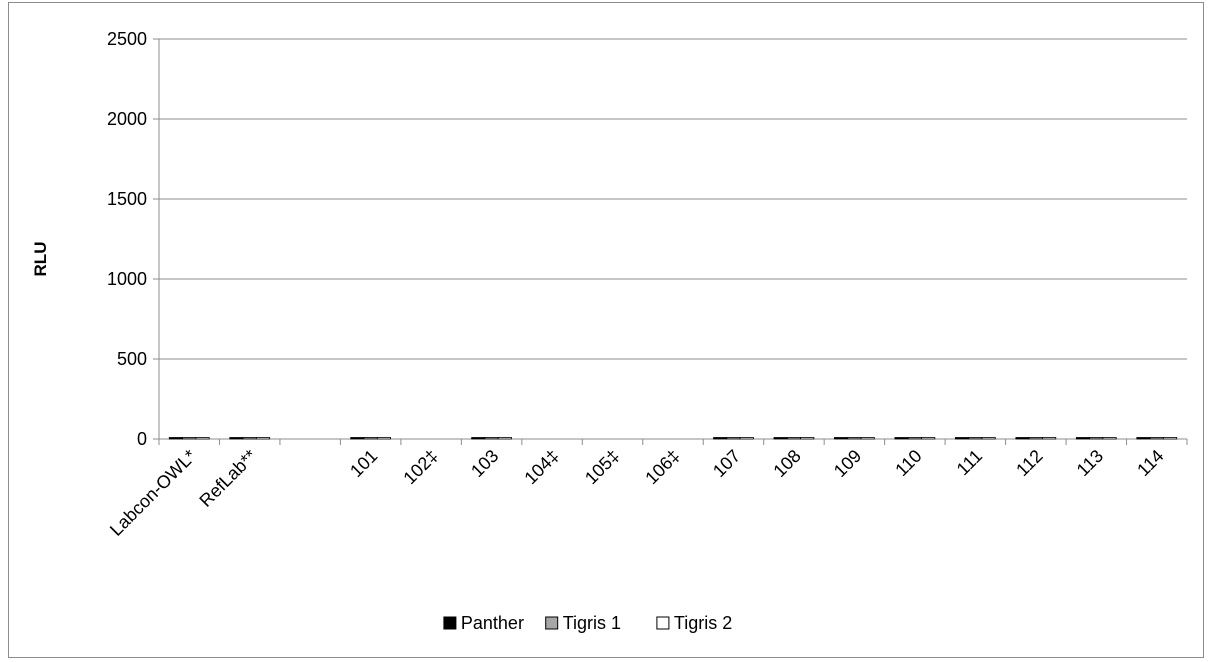 Image resolution: width=1210 pixels, height=662 pixels. What do you see at coordinates (786, 463) in the screenshot?
I see `x-tick-label: 108` at bounding box center [786, 463].